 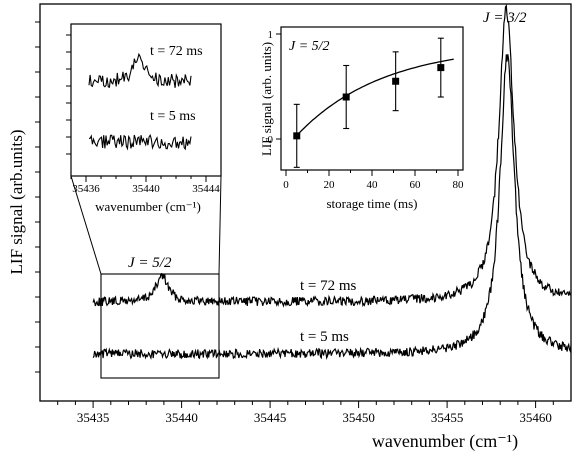 I want to click on annotation-t5: t = 5 ms, so click(x=324, y=337).